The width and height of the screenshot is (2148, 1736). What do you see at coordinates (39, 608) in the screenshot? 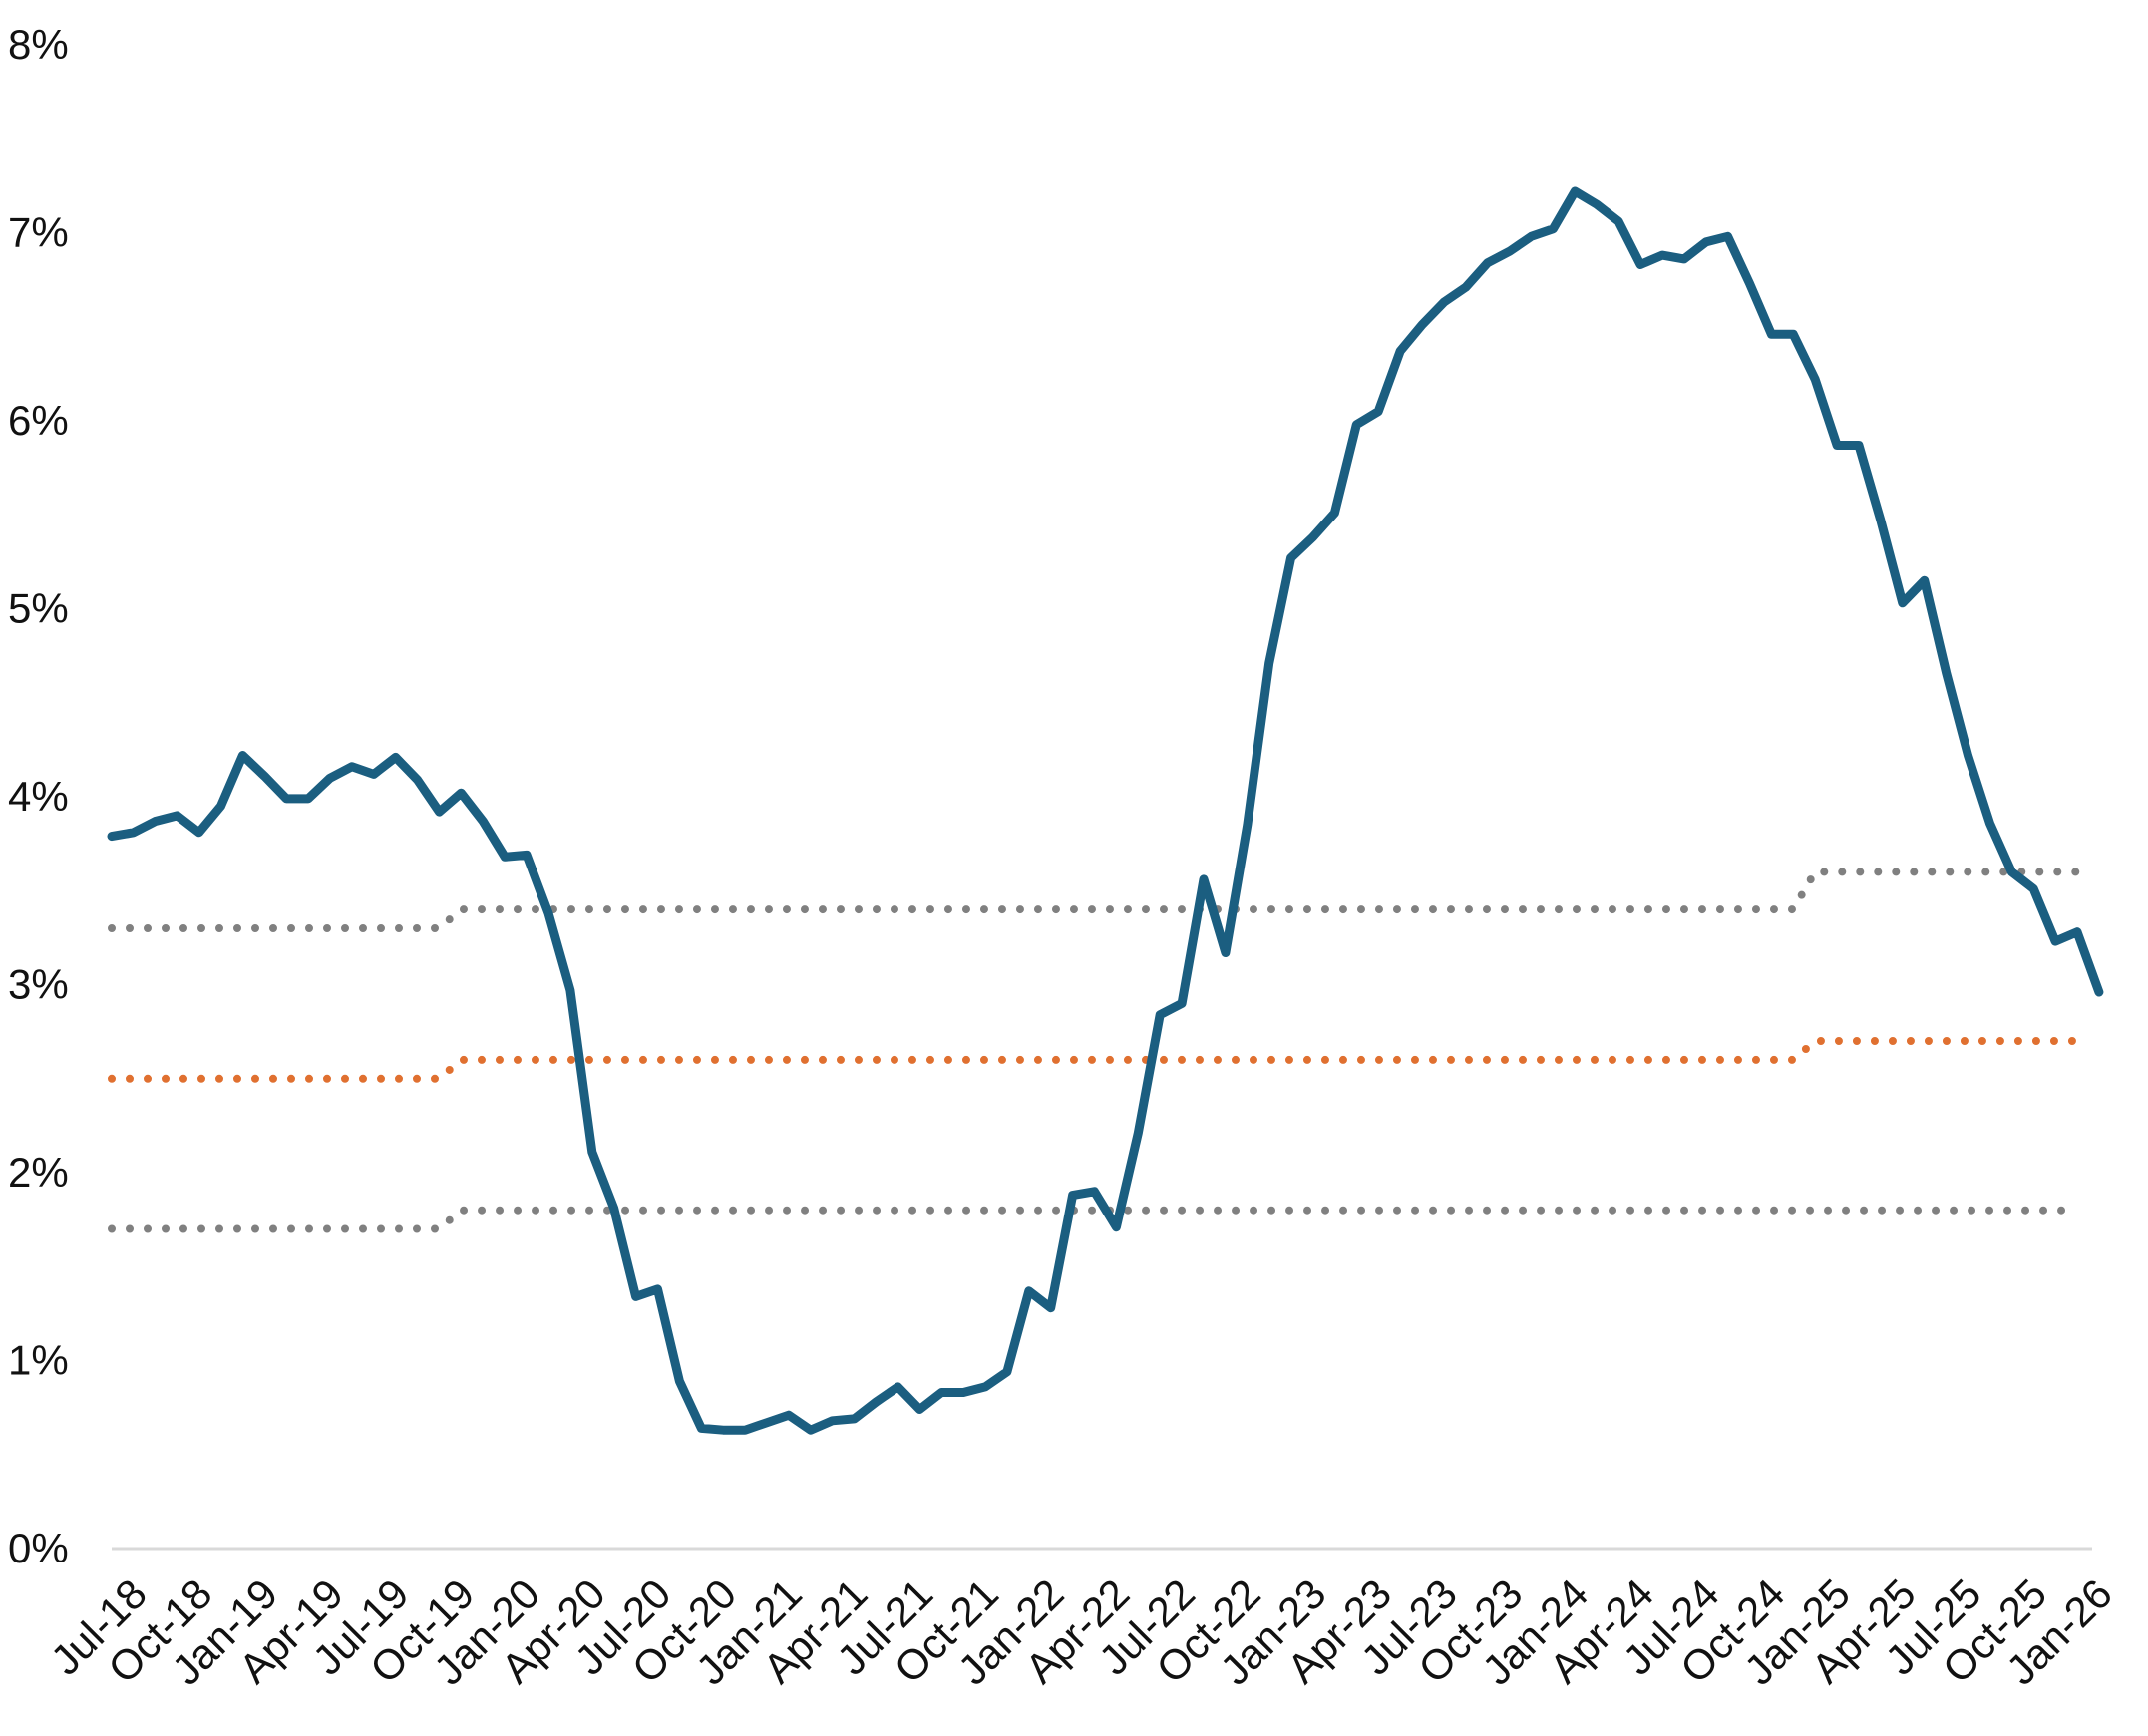
I see `y-tick-label: 5%` at bounding box center [39, 608].